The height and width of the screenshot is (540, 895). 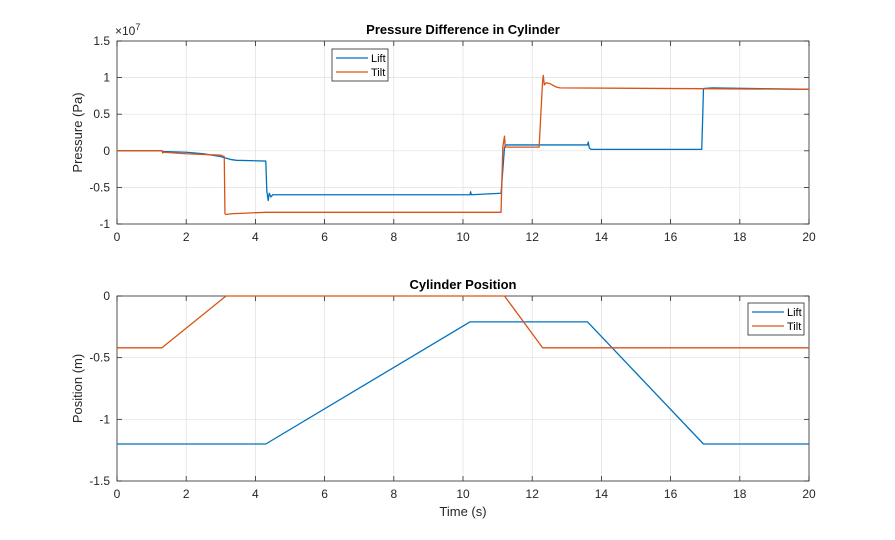 What do you see at coordinates (101, 114) in the screenshot?
I see `y-tick-label: 0.5` at bounding box center [101, 114].